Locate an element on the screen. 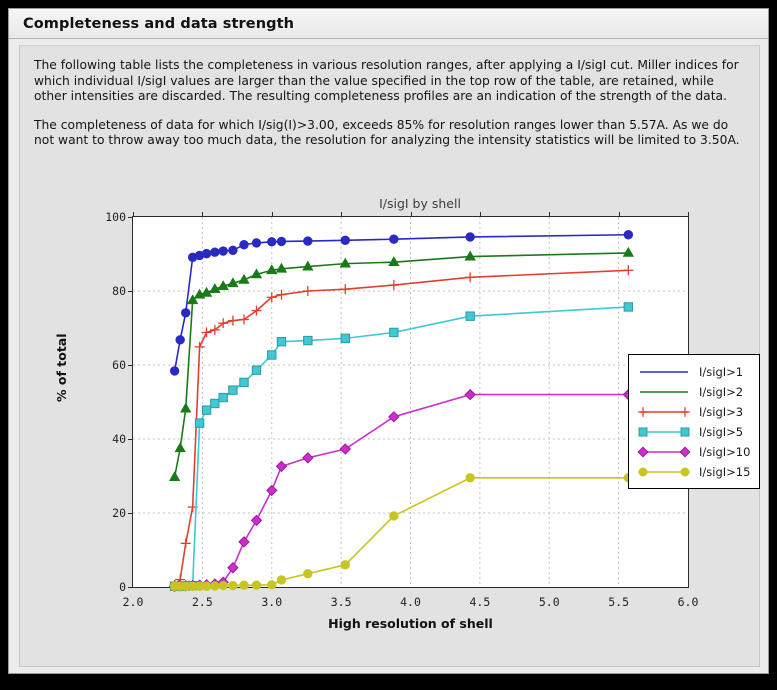 The height and width of the screenshot is (690, 777). legend-label: I/sigI>2 is located at coordinates (721, 392).